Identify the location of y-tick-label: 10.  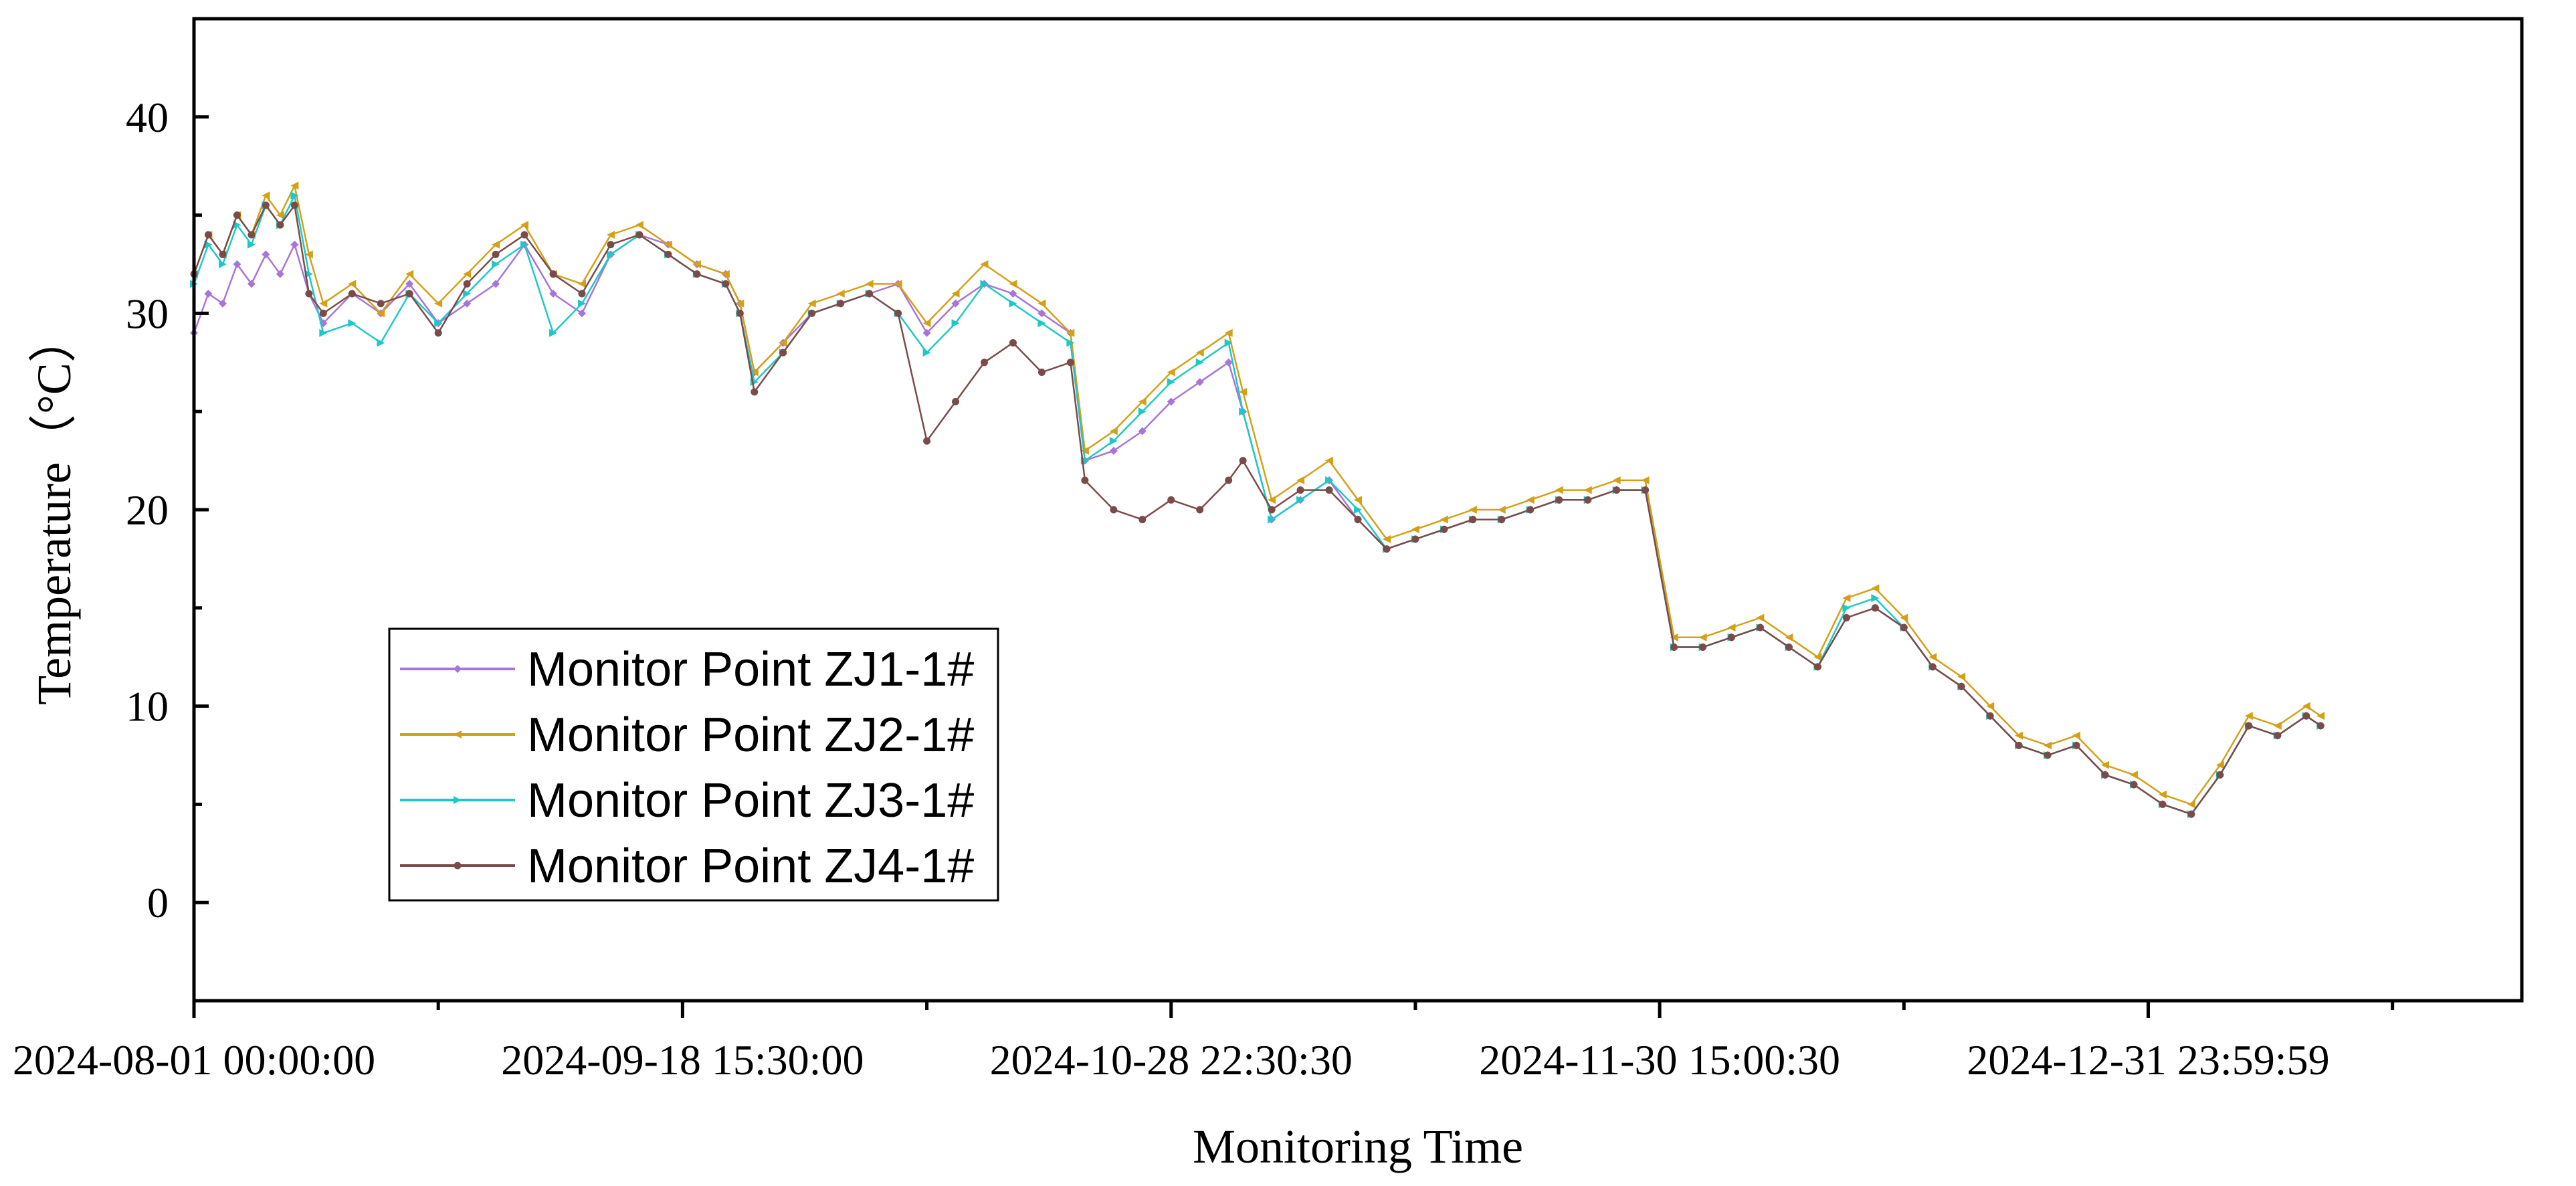
(147, 706).